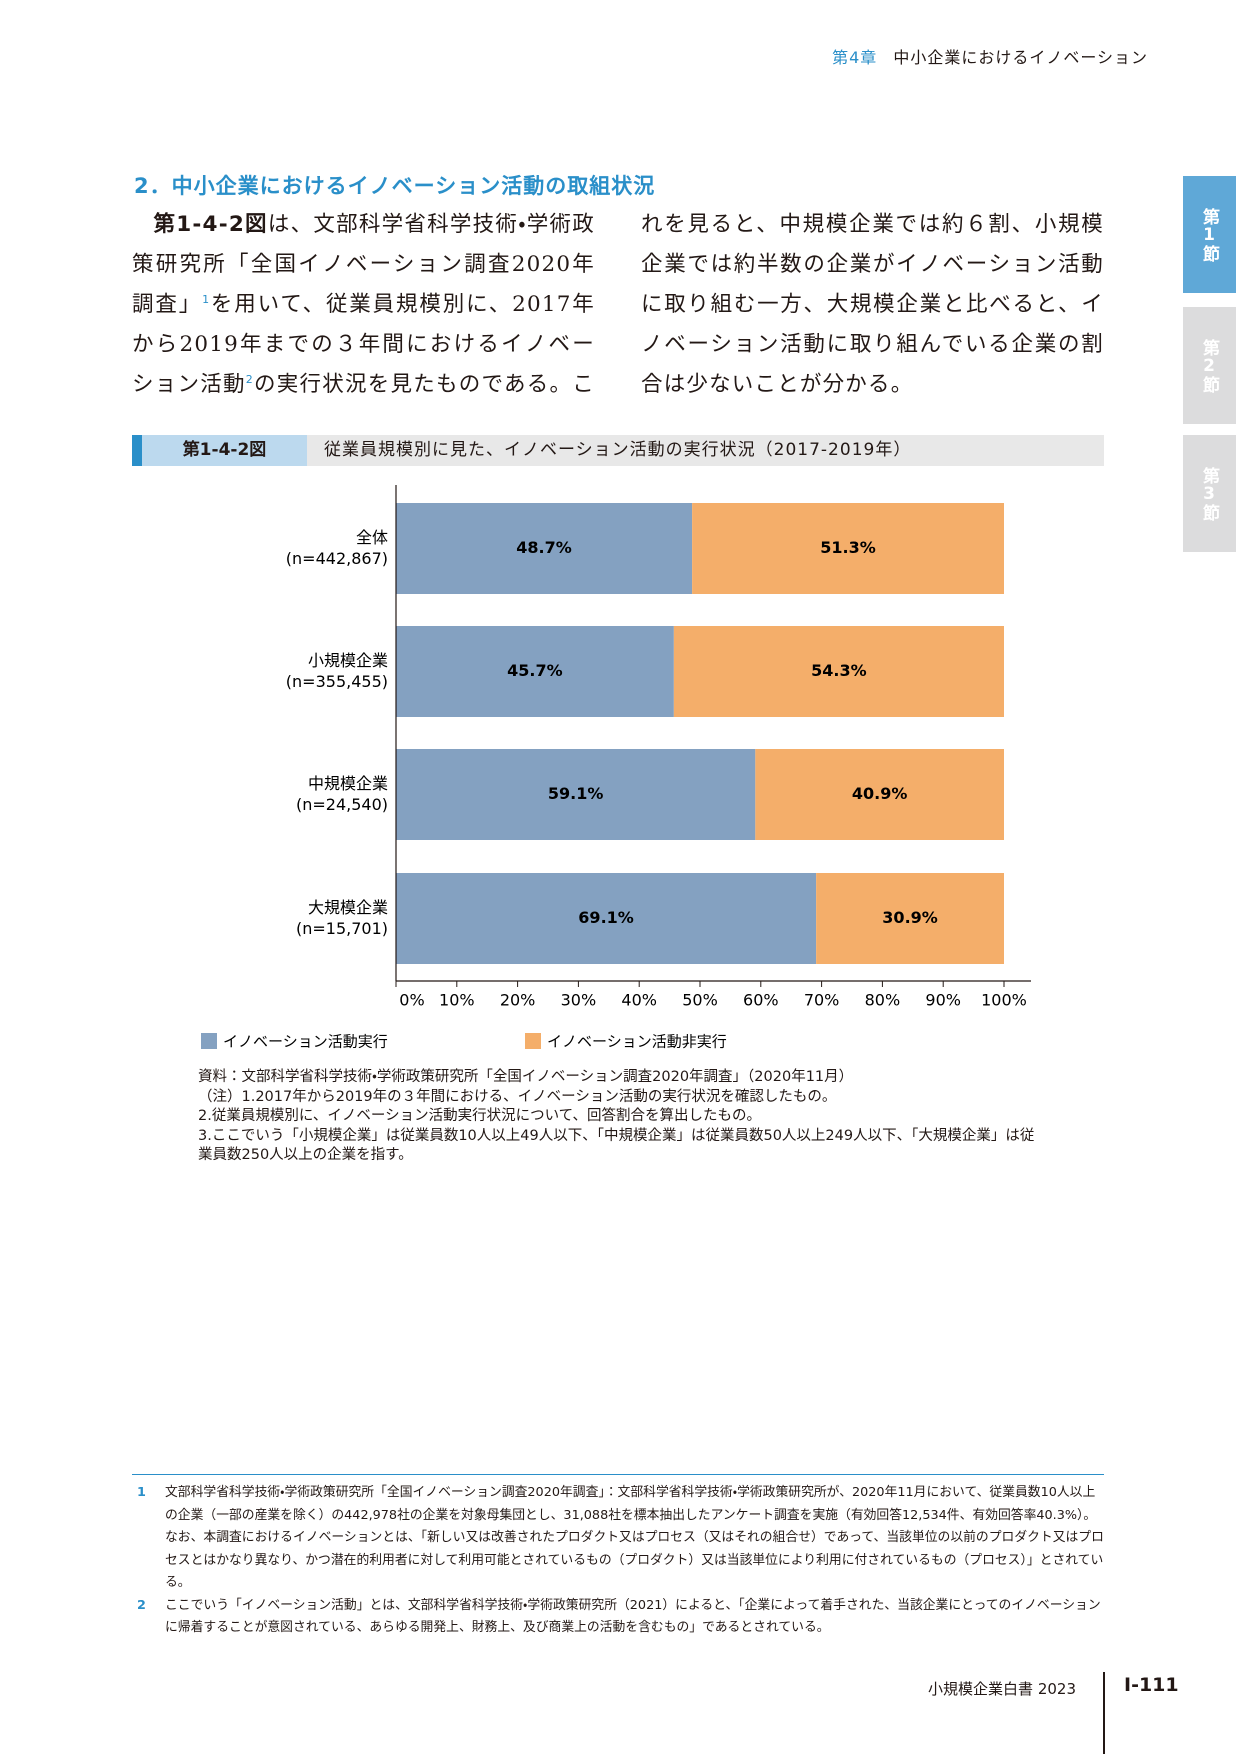  I want to click on page-number: Ⅰ-111, so click(1151, 1685).